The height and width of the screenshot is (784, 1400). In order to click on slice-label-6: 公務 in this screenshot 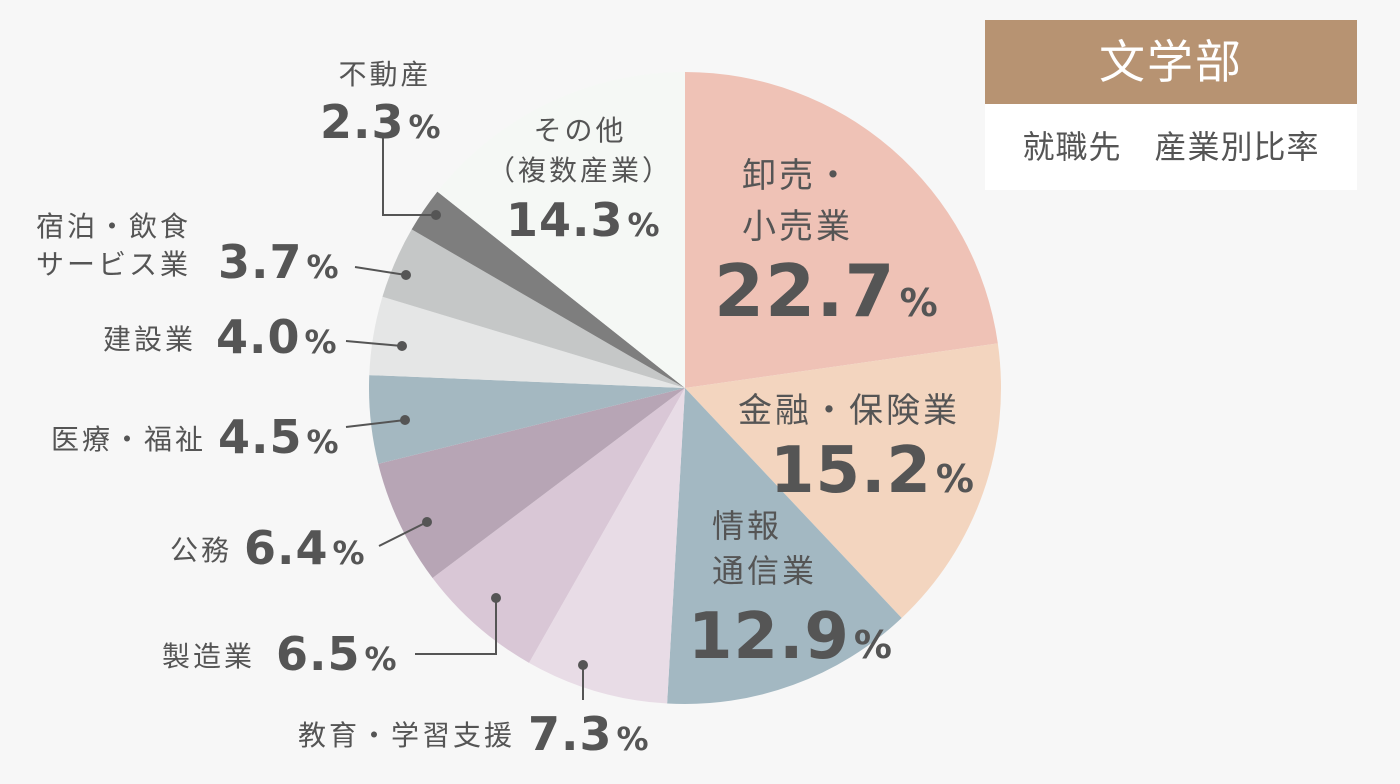, I will do `click(201, 550)`.